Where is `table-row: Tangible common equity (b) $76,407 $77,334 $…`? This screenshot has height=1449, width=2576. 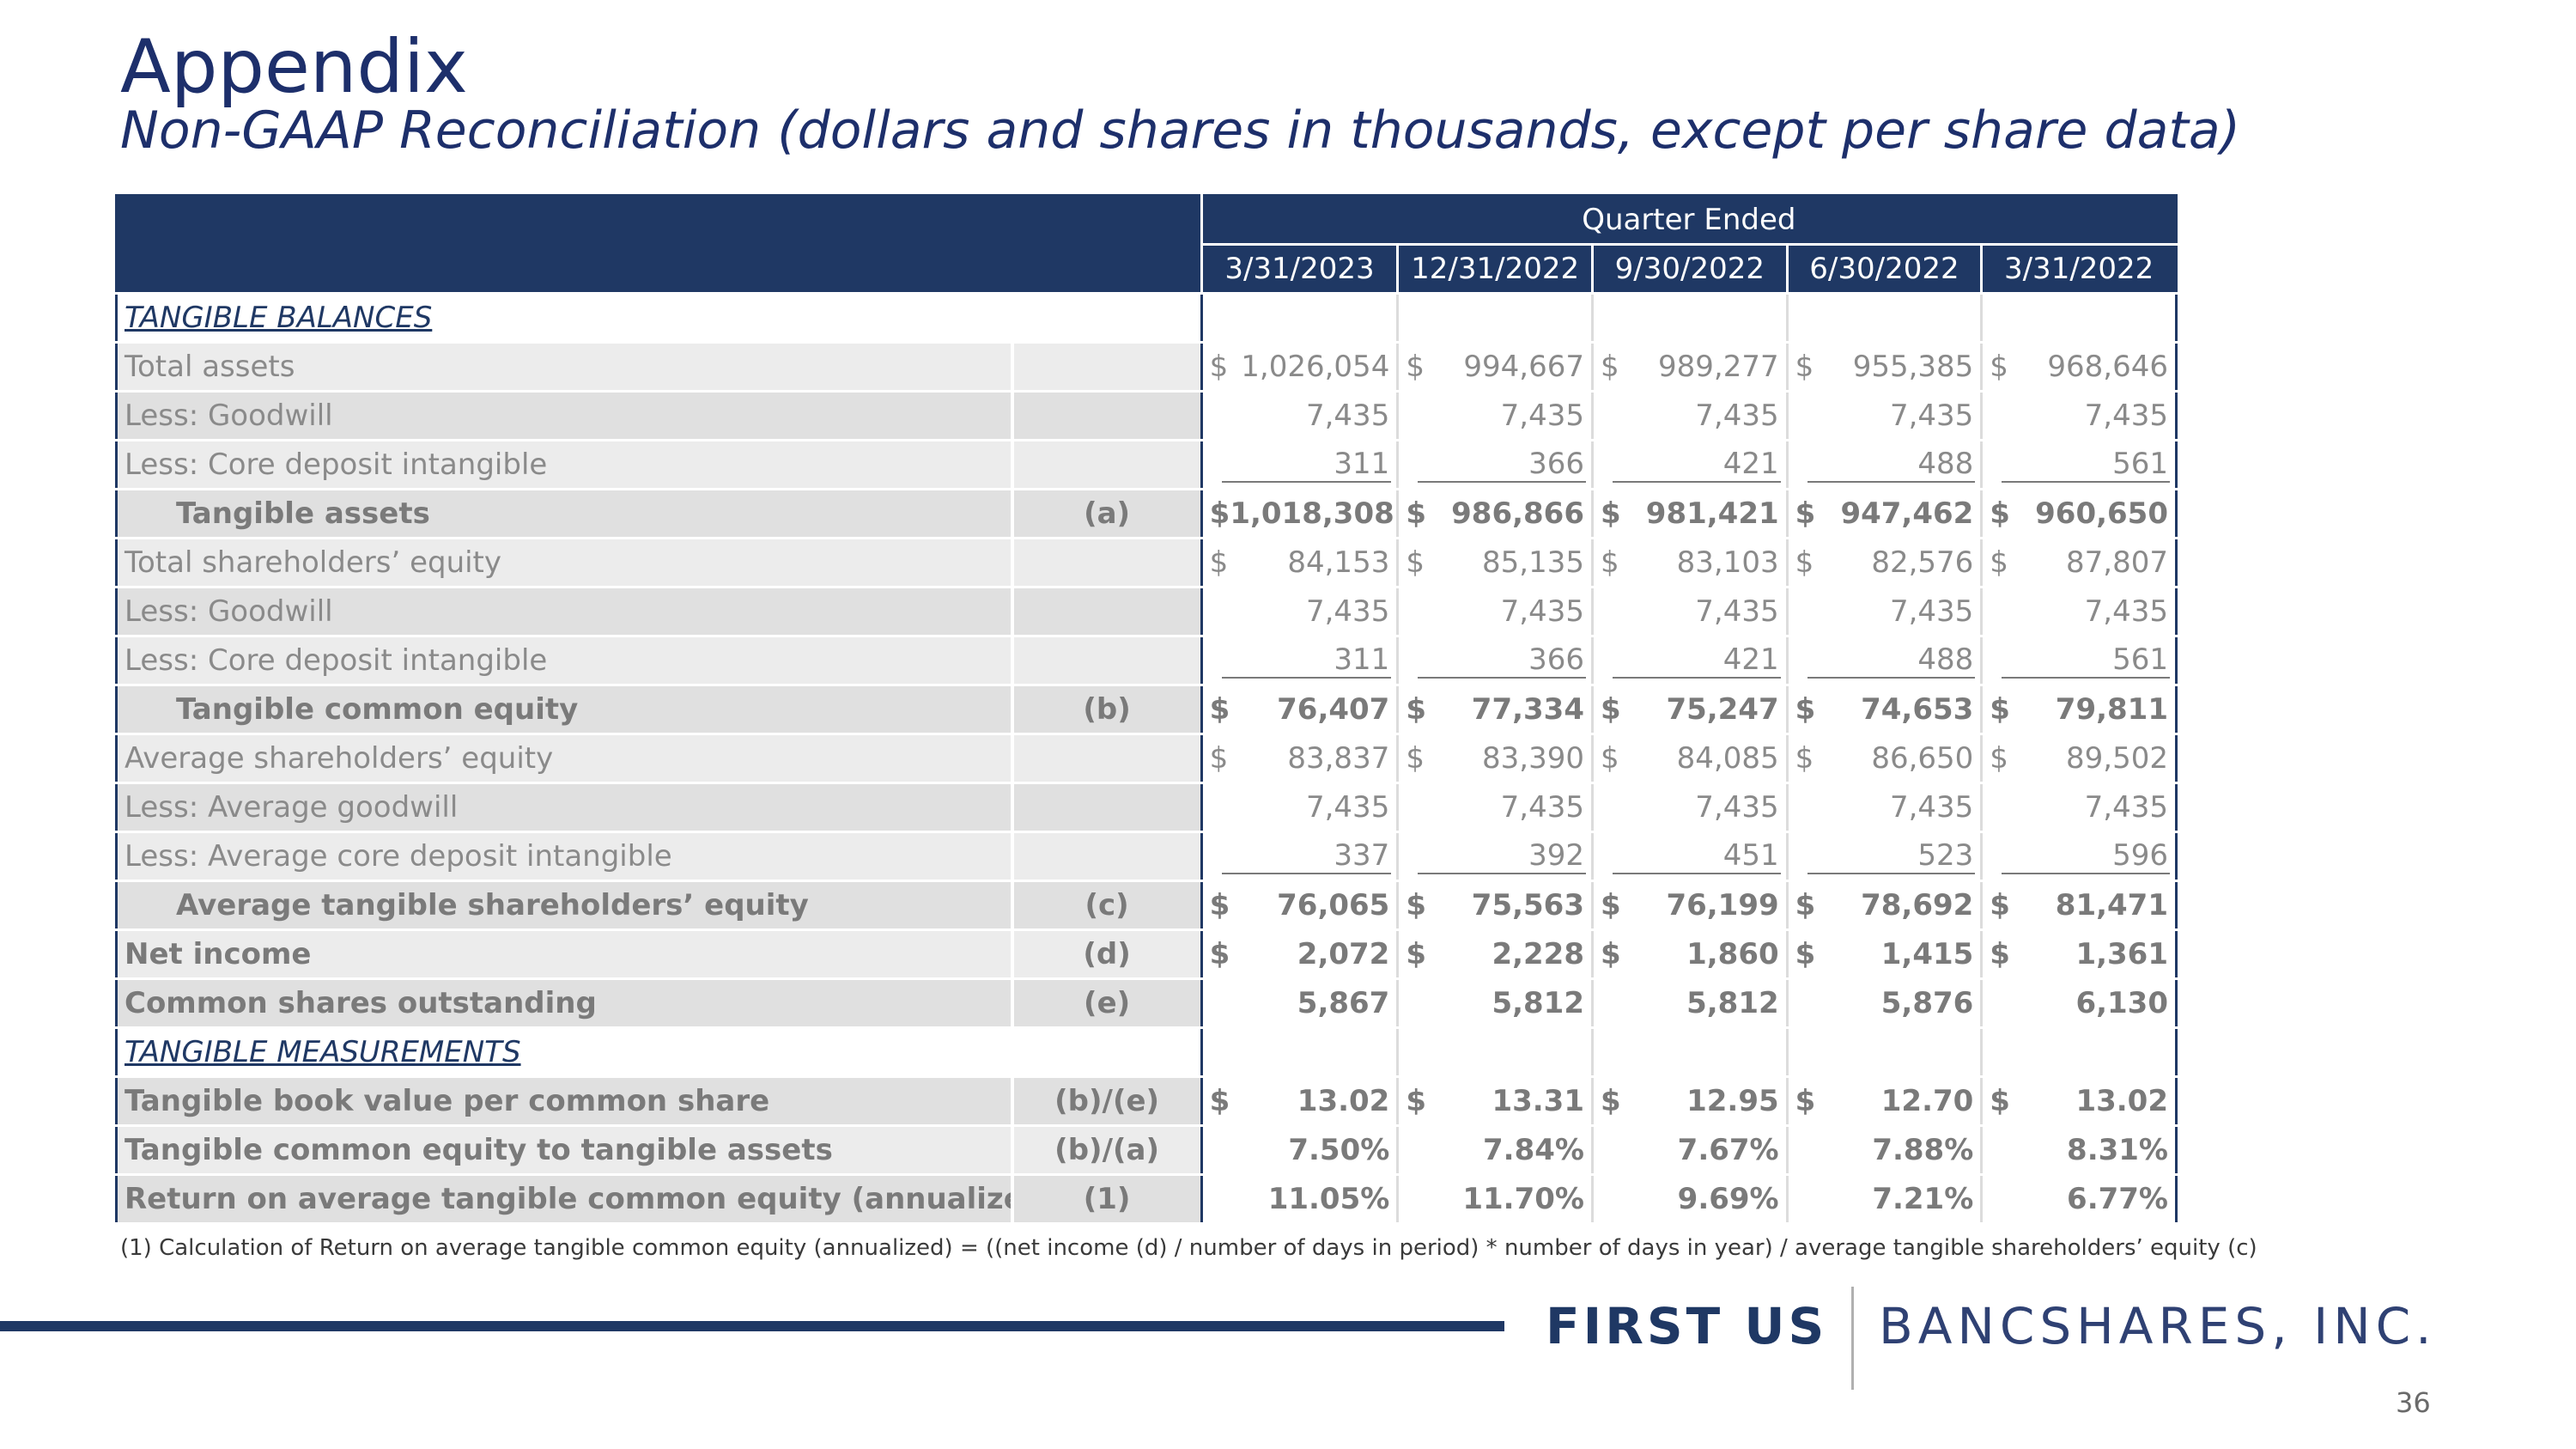 table-row: Tangible common equity (b) $76,407 $77,334 $… is located at coordinates (1146, 710).